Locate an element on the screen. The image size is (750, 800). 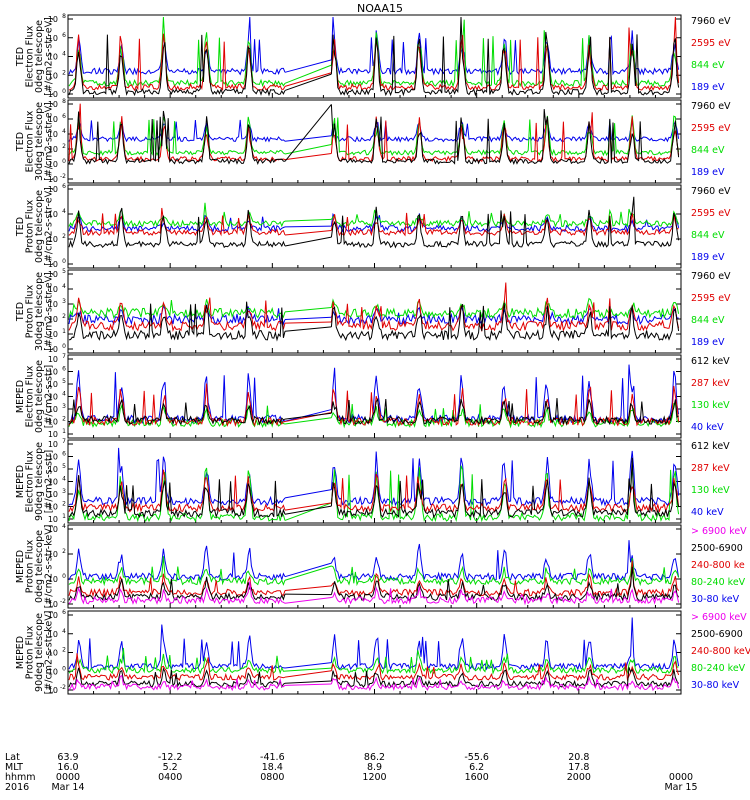
legend-entry: 80-240 keV is located at coordinates (718, 668).